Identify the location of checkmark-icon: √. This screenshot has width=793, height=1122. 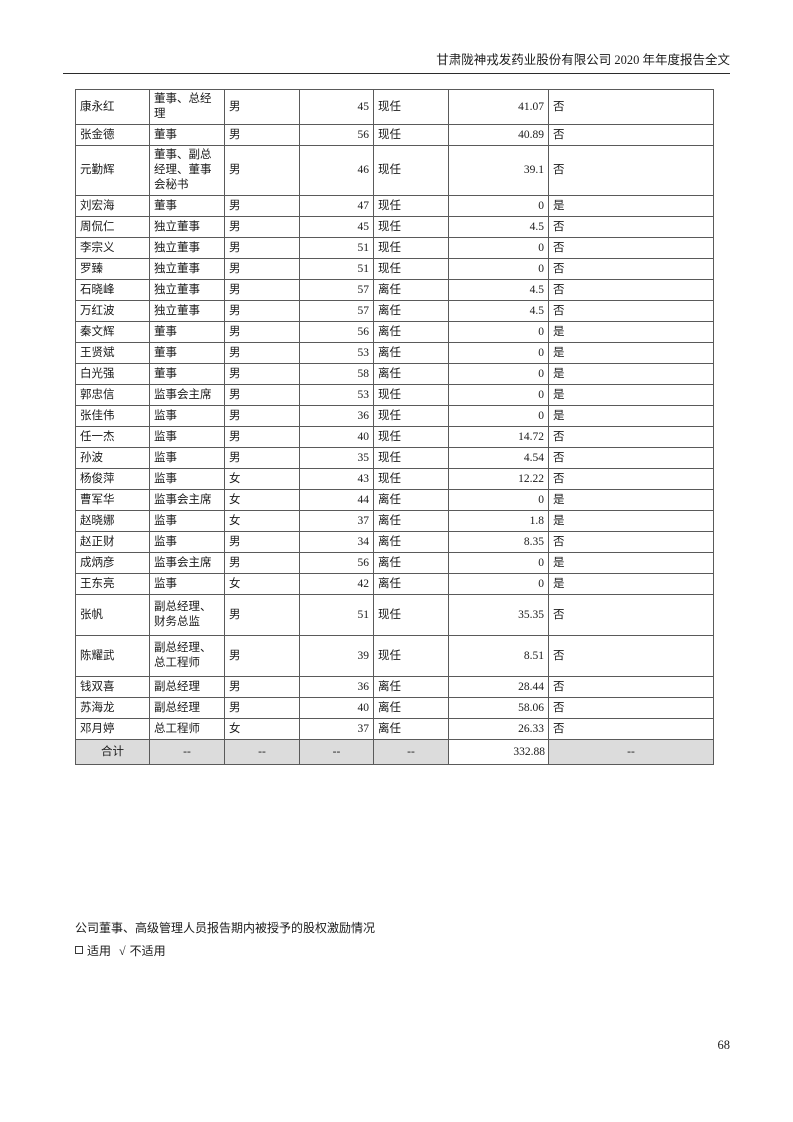
(122, 951).